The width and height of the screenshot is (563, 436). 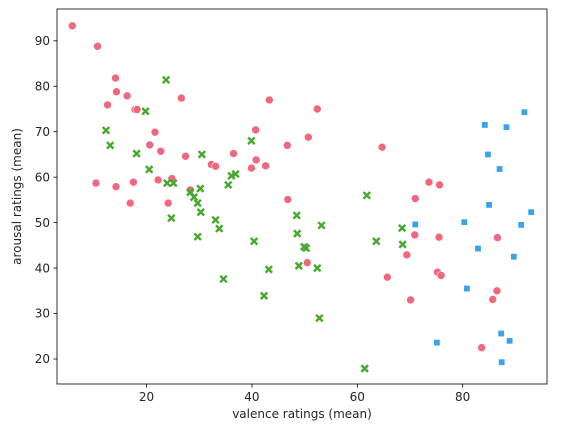 I want to click on y-tick-label: 20, so click(x=42, y=359).